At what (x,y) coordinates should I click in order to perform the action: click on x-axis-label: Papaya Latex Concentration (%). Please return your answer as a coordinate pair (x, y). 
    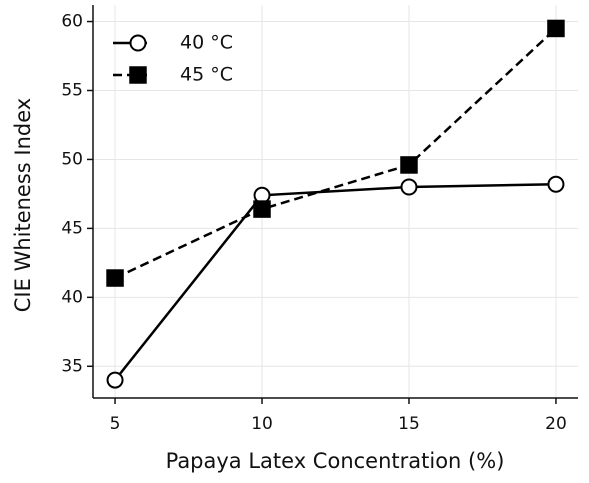
    Looking at the image, I should click on (335, 461).